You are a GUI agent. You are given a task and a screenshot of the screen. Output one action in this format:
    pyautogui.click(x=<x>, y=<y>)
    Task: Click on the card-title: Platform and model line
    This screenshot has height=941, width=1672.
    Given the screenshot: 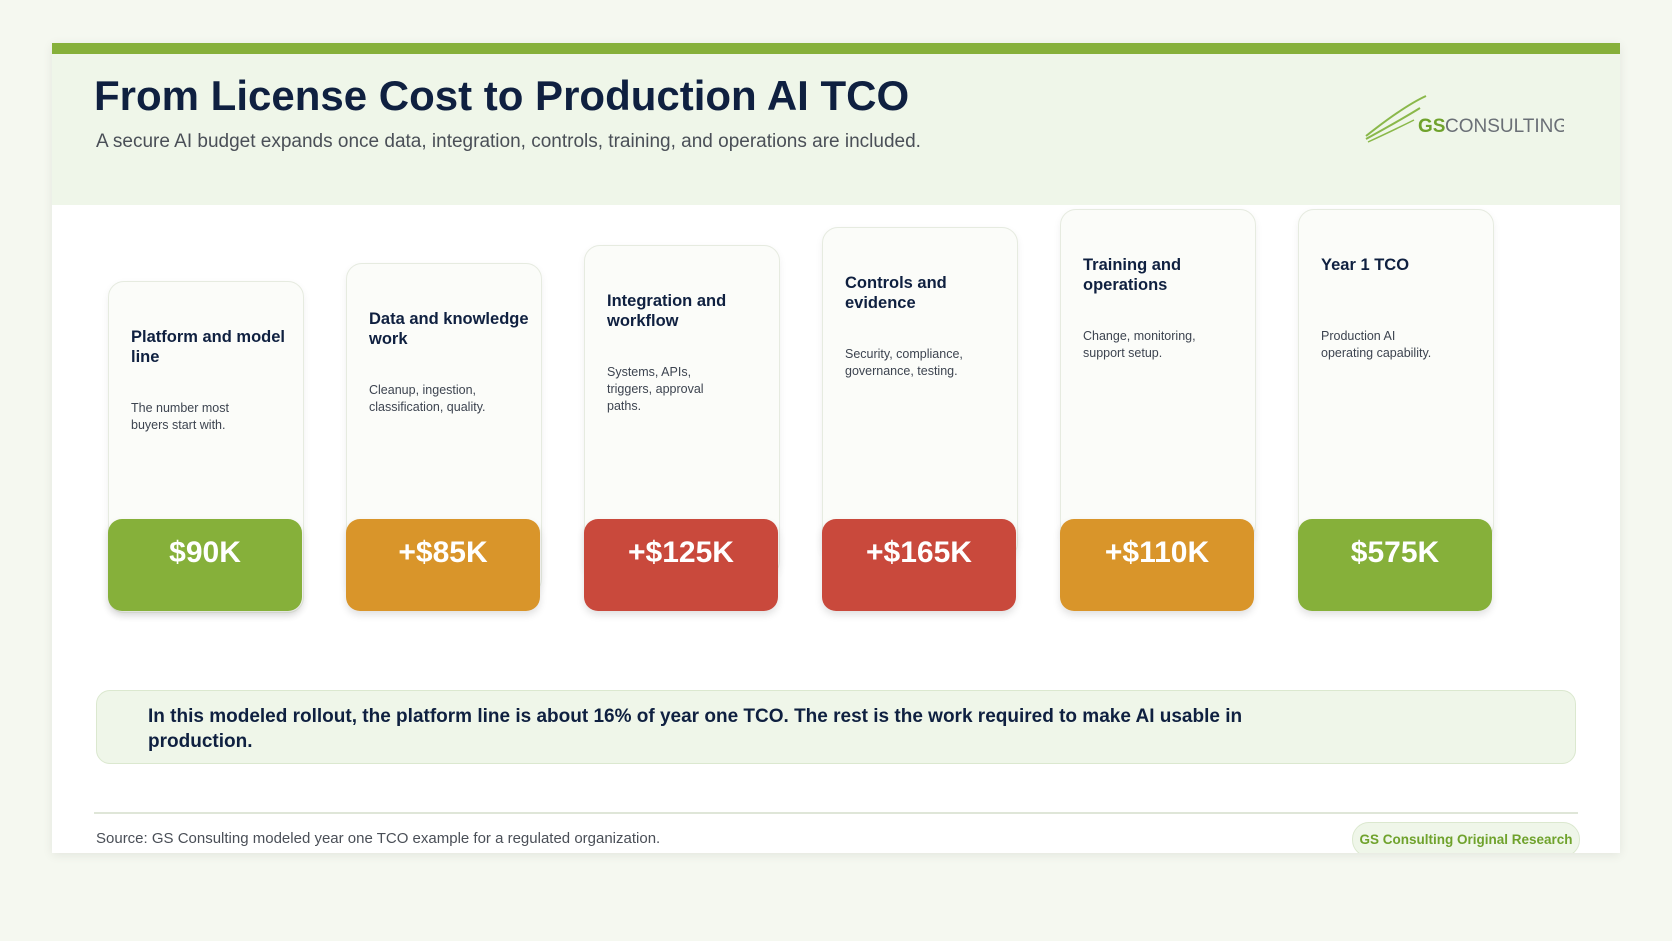 What is the action you would take?
    pyautogui.click(x=208, y=347)
    